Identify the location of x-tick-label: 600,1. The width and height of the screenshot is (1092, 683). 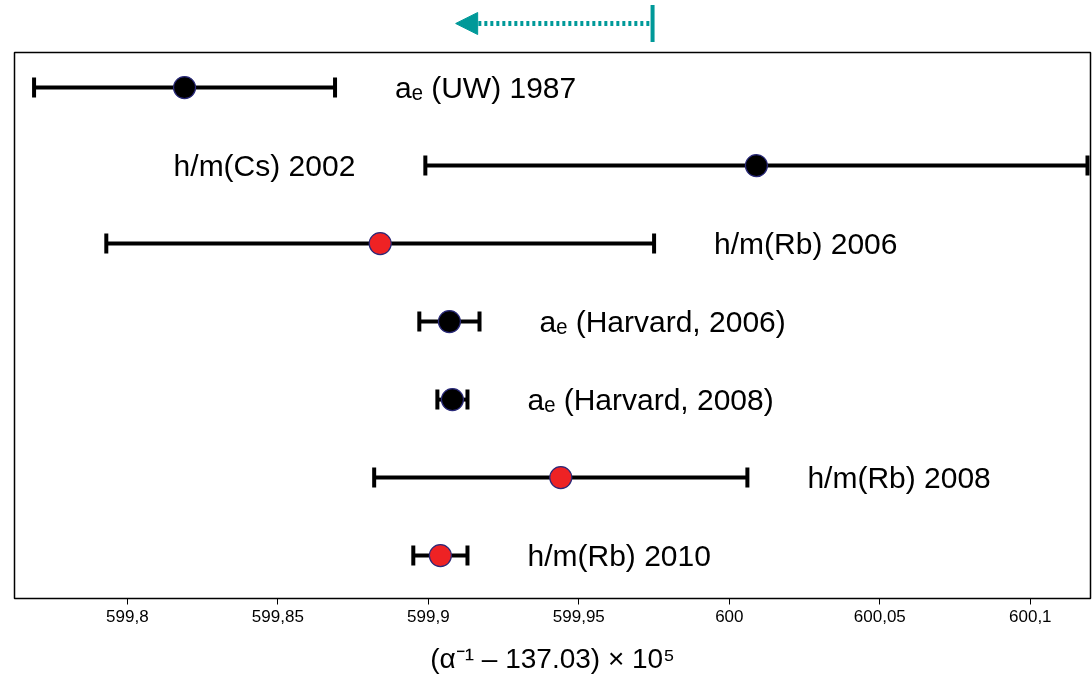
(1030, 616).